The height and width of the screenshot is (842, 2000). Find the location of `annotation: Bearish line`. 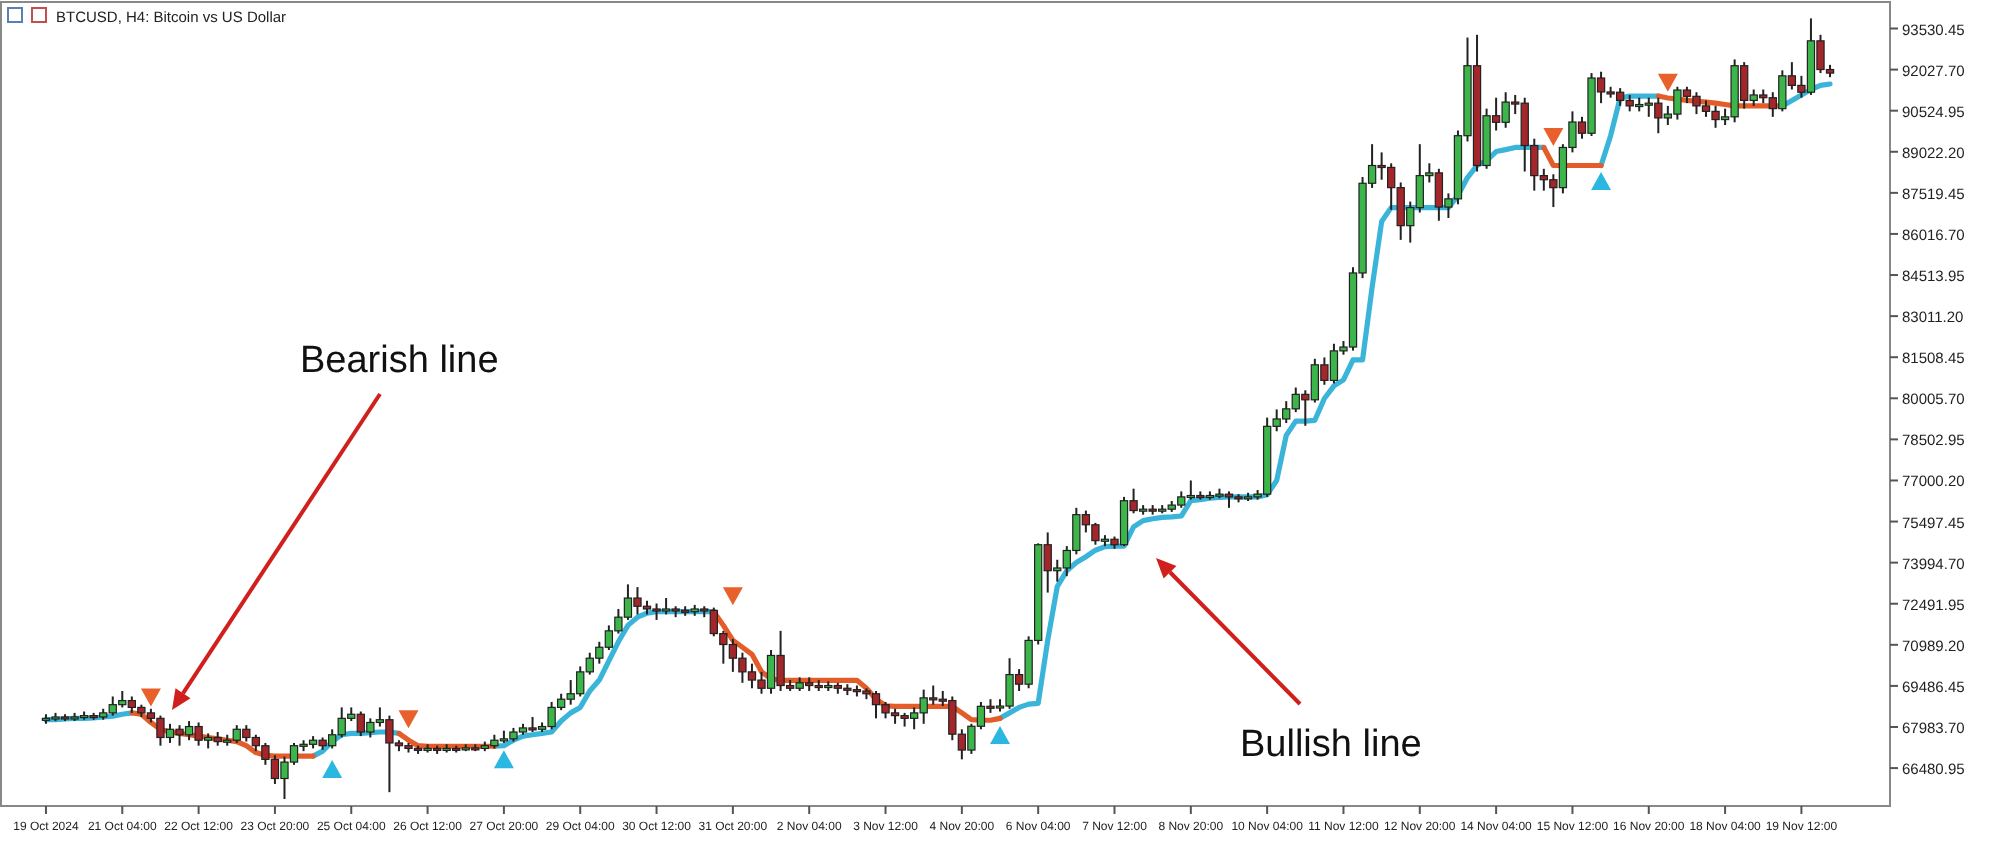

annotation: Bearish line is located at coordinates (399, 361).